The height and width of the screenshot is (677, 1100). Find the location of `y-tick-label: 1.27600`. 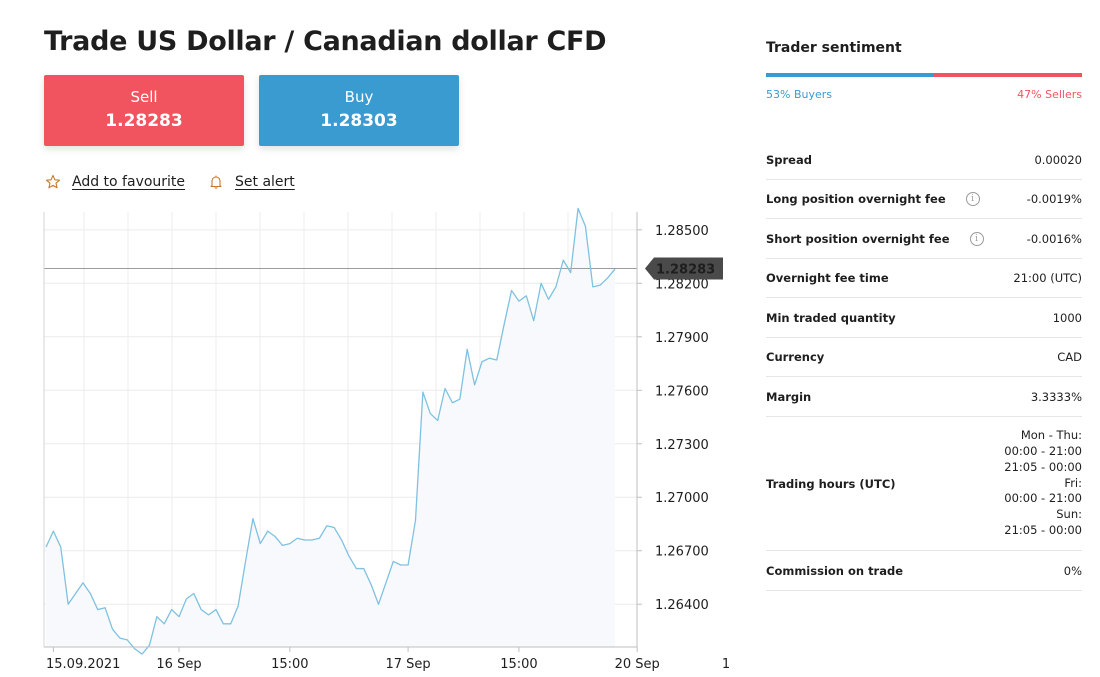

y-tick-label: 1.27600 is located at coordinates (682, 391).